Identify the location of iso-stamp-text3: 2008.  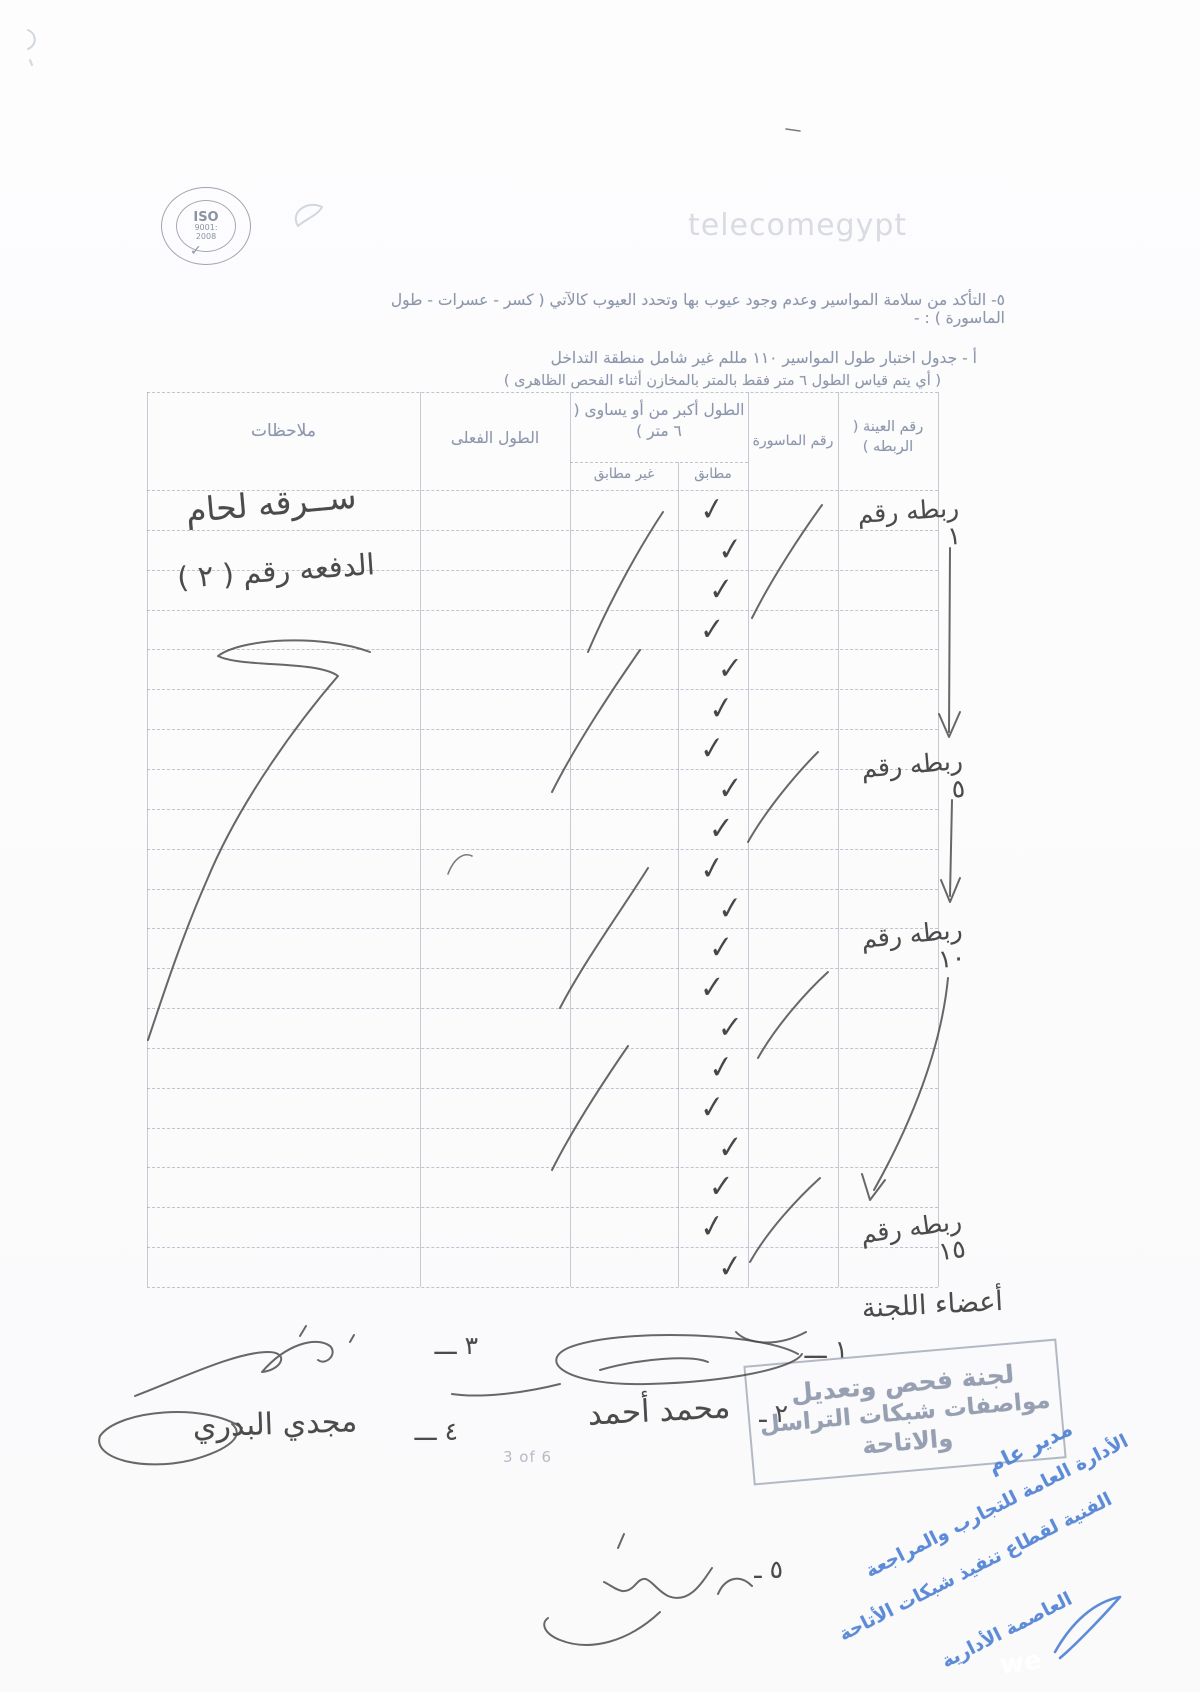
(206, 236).